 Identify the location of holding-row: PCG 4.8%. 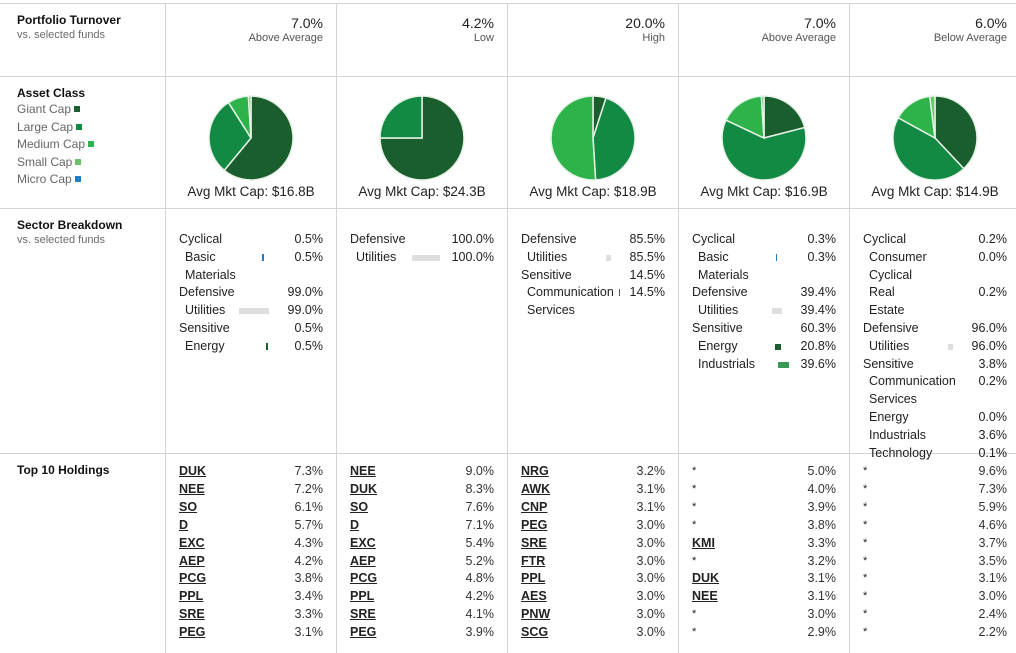
(422, 579).